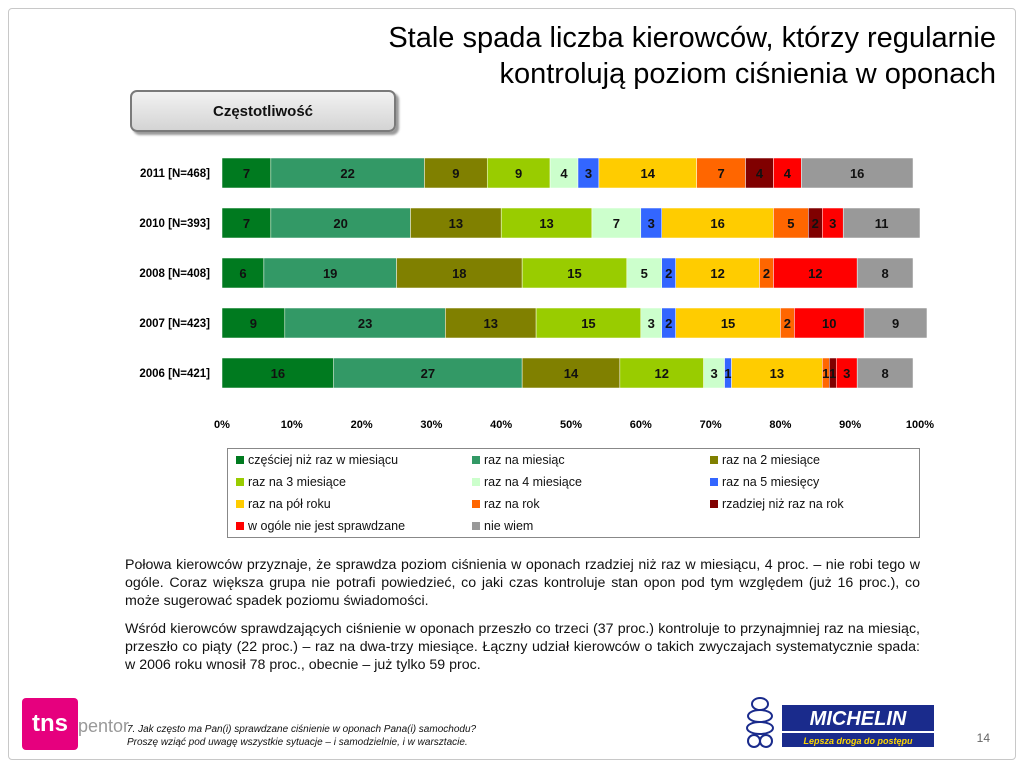  Describe the element at coordinates (518, 460) in the screenshot. I see `legend-item: raz na miesiąc` at that location.